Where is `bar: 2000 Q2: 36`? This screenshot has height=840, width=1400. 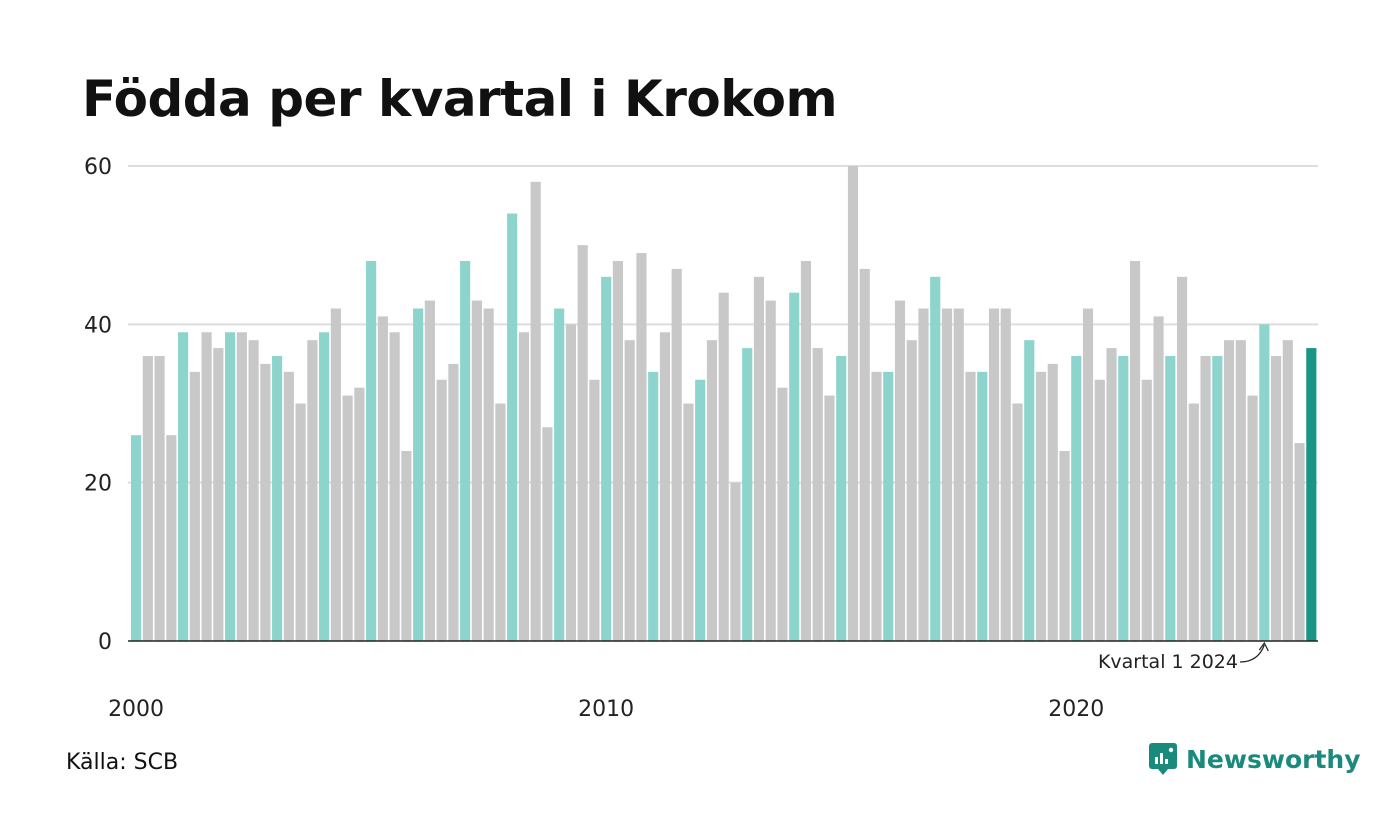
bar: 2000 Q2: 36 is located at coordinates (147, 498).